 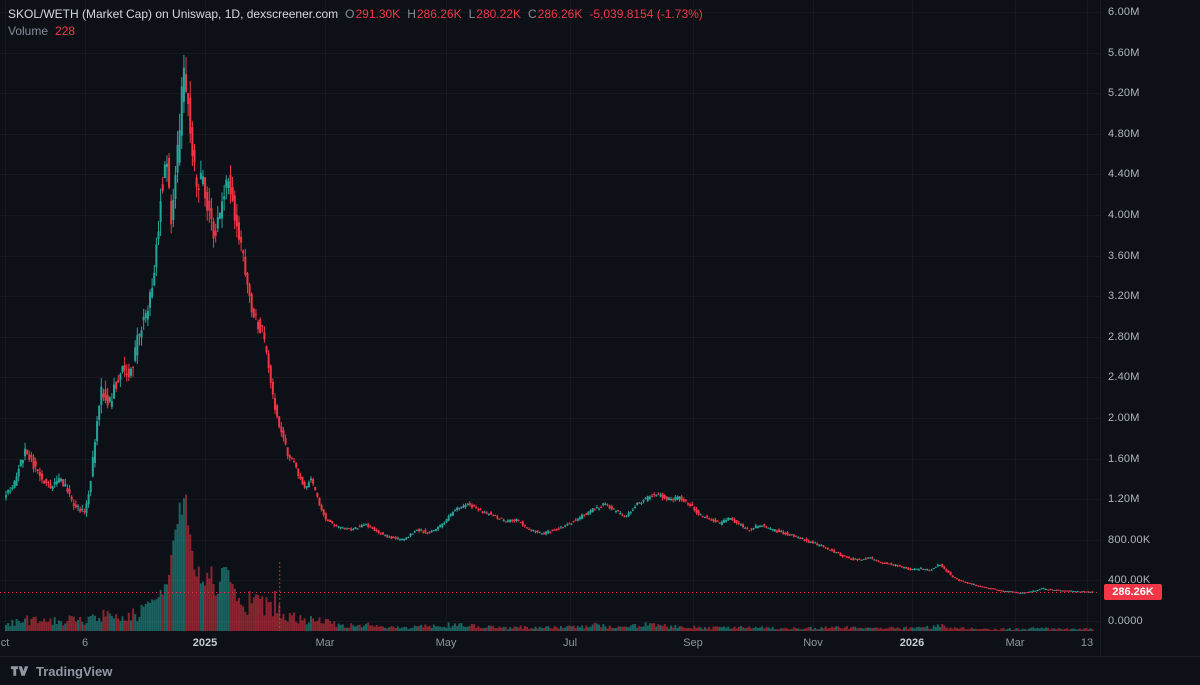 What do you see at coordinates (912, 643) in the screenshot?
I see `time-axis-label: 2026` at bounding box center [912, 643].